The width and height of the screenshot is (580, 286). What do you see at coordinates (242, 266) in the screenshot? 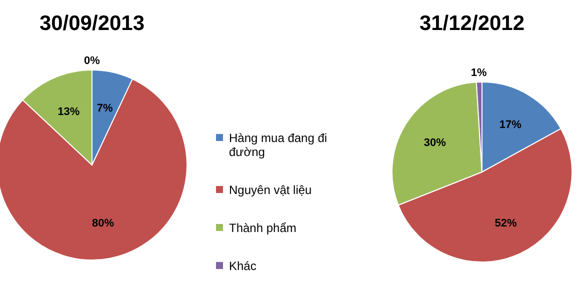
I see `legend-label: Khác` at bounding box center [242, 266].